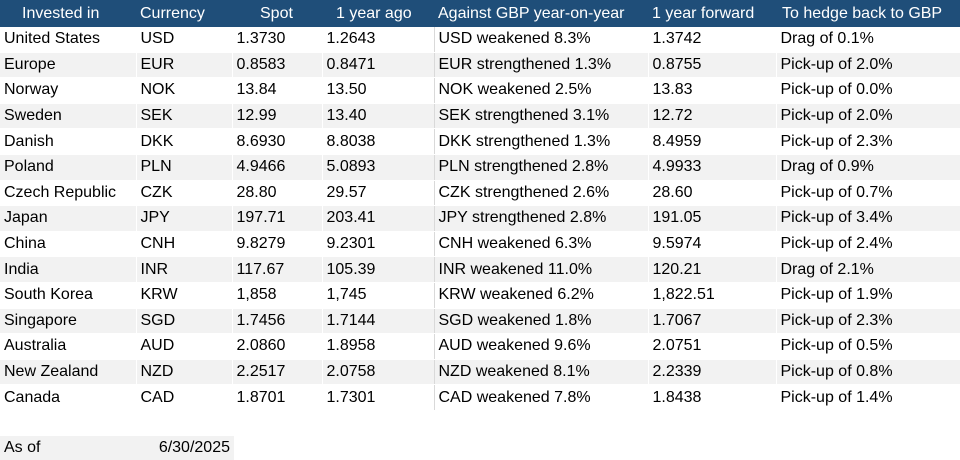 This screenshot has width=960, height=460. What do you see at coordinates (378, 295) in the screenshot?
I see `year-ago-cell: 1,745` at bounding box center [378, 295].